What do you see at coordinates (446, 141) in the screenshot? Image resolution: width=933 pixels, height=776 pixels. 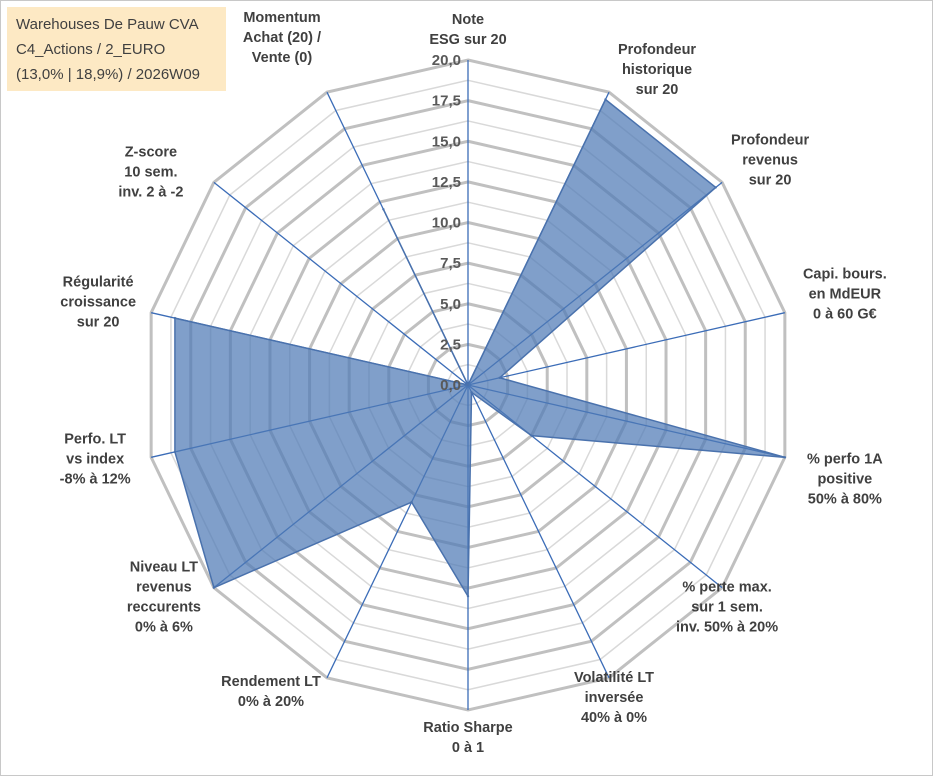 I see `tick-label: 15,0` at bounding box center [446, 141].